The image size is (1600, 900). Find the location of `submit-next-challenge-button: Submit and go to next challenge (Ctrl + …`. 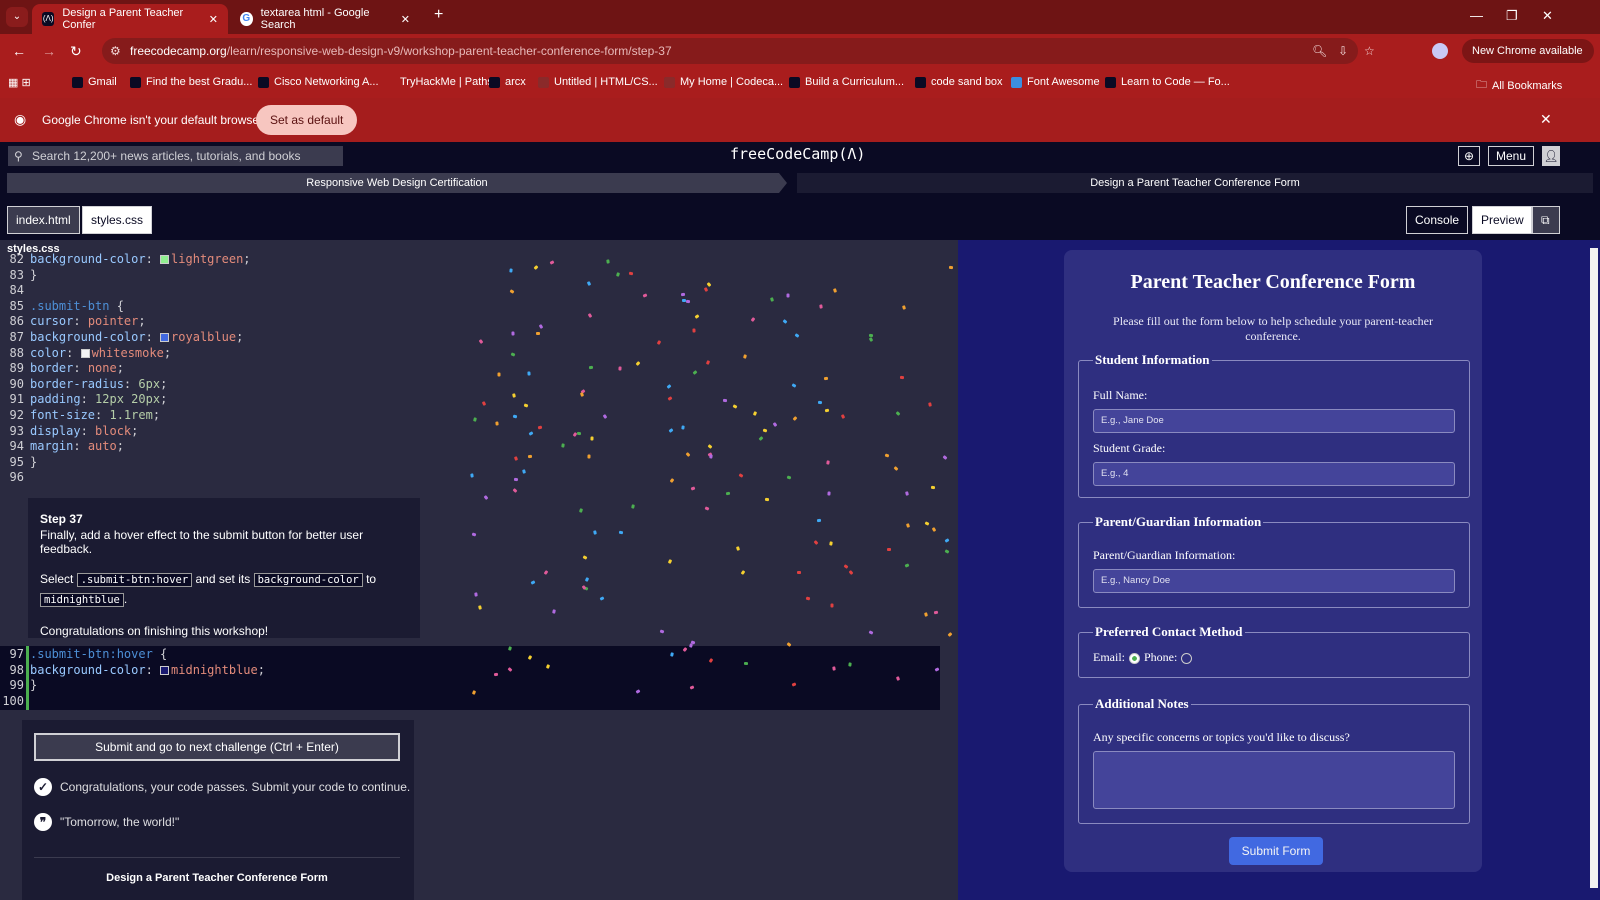

submit-next-challenge-button: Submit and go to next challenge (Ctrl + … is located at coordinates (217, 747).